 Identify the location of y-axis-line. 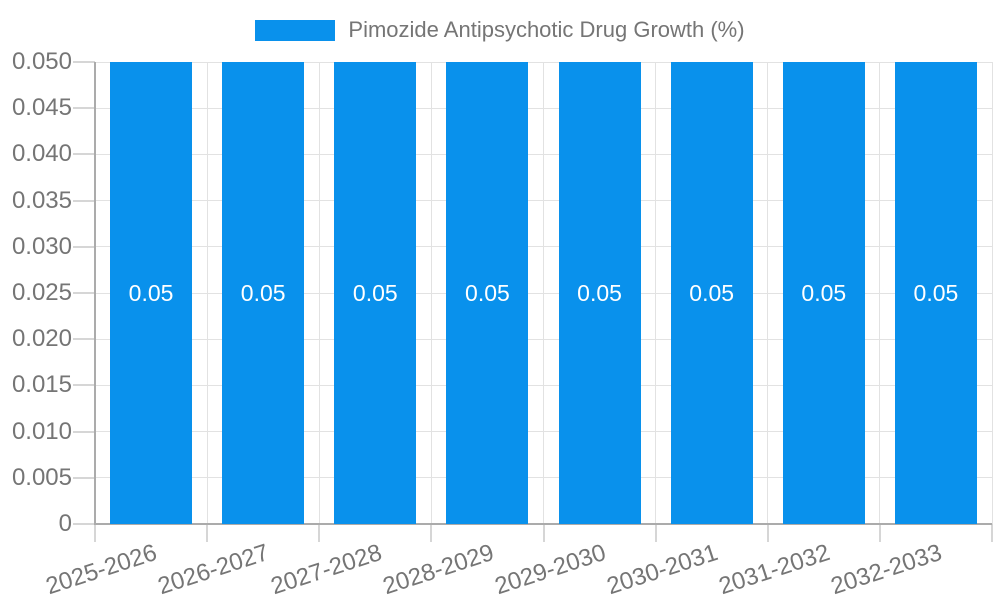
(95, 293).